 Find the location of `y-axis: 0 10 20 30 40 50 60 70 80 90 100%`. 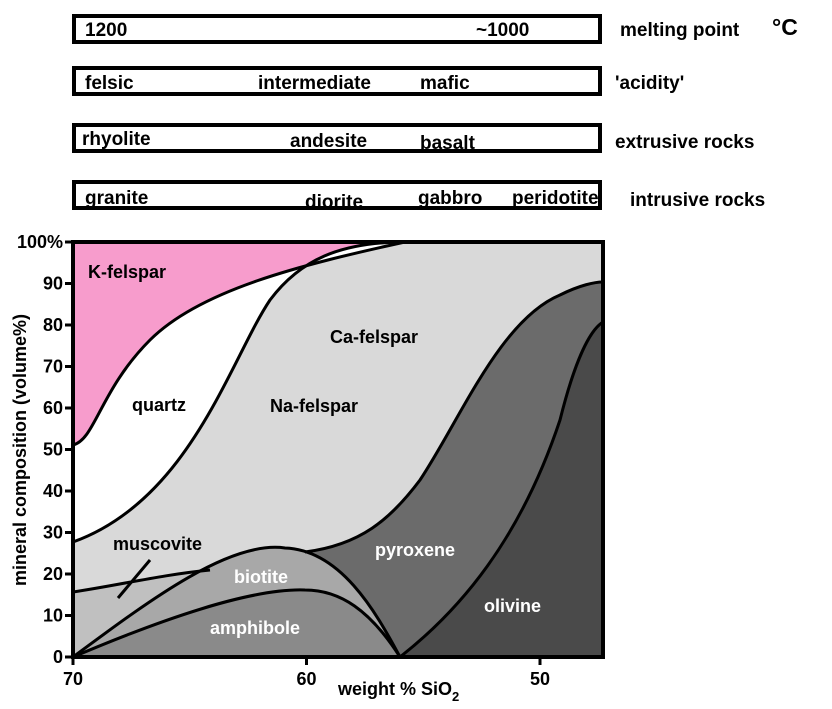

y-axis: 0 10 20 30 40 50 60 70 80 90 100% is located at coordinates (45, 449).